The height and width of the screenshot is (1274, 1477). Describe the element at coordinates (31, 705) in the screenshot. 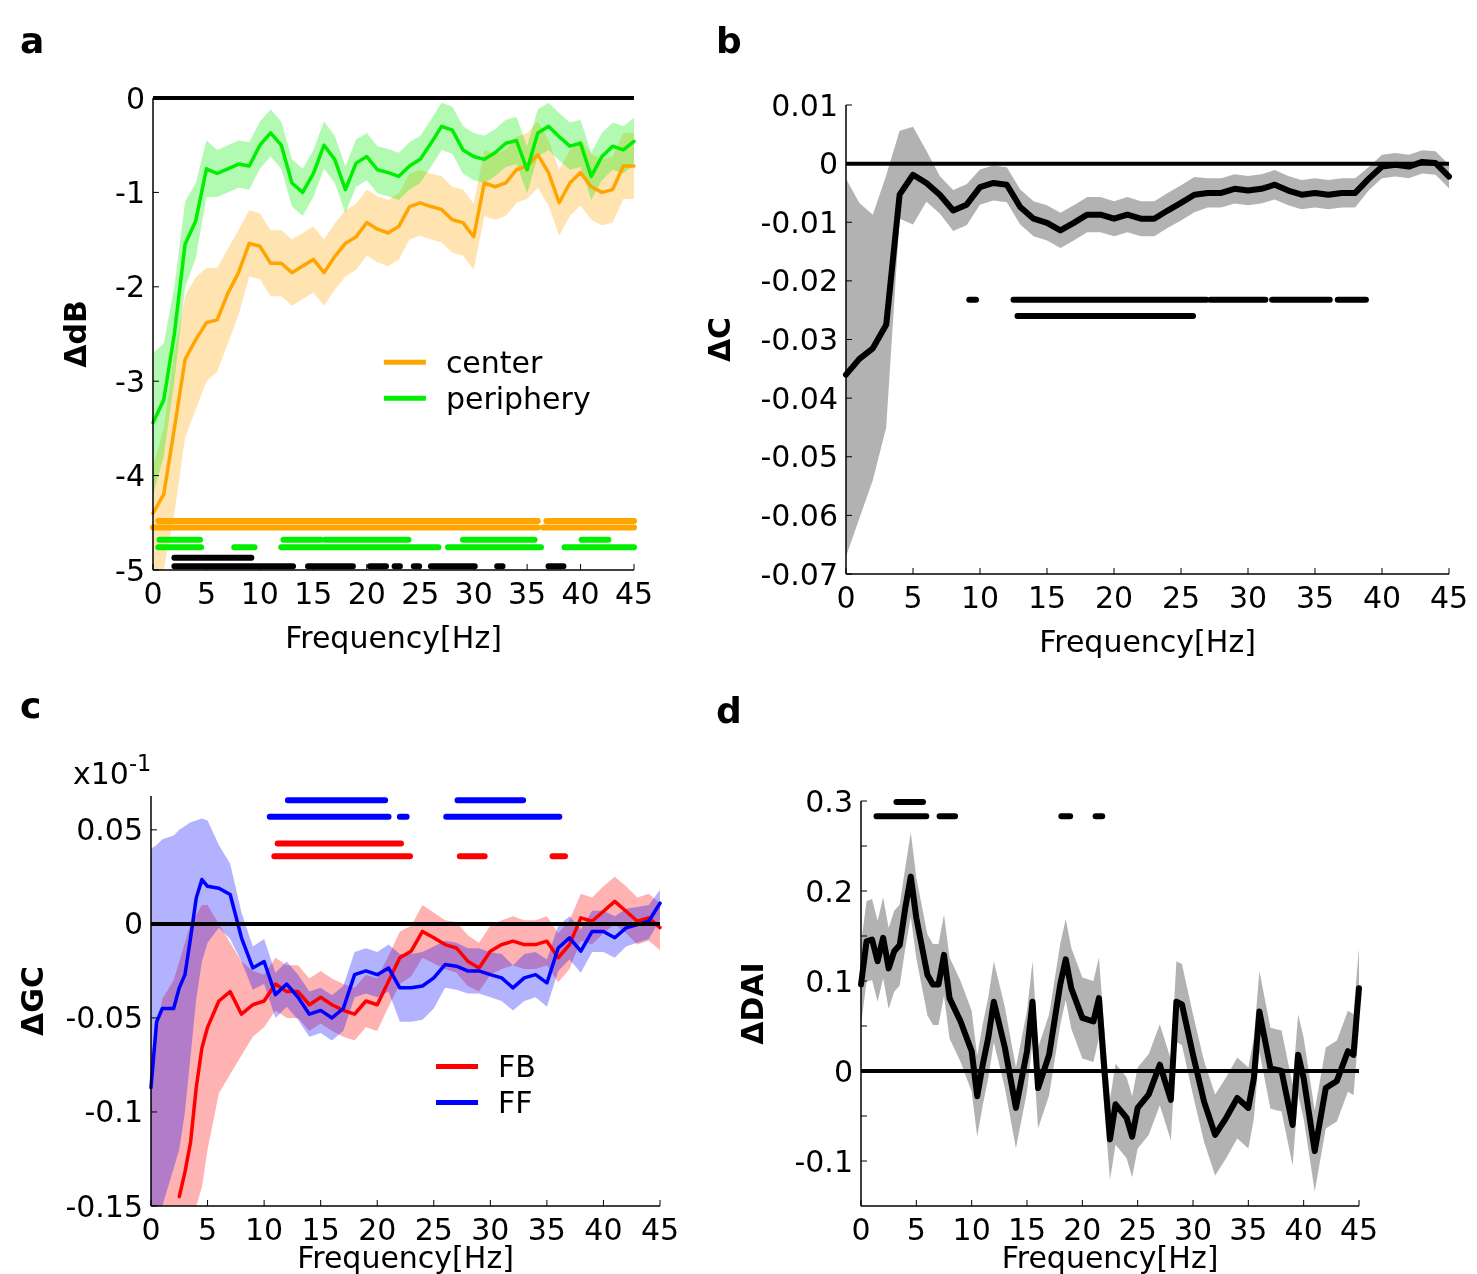

I see `chart-title: c` at that location.